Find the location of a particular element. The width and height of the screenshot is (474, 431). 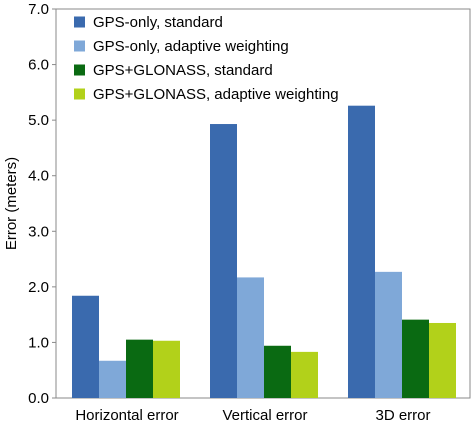

y-tick-label: 5.0 is located at coordinates (38, 120).